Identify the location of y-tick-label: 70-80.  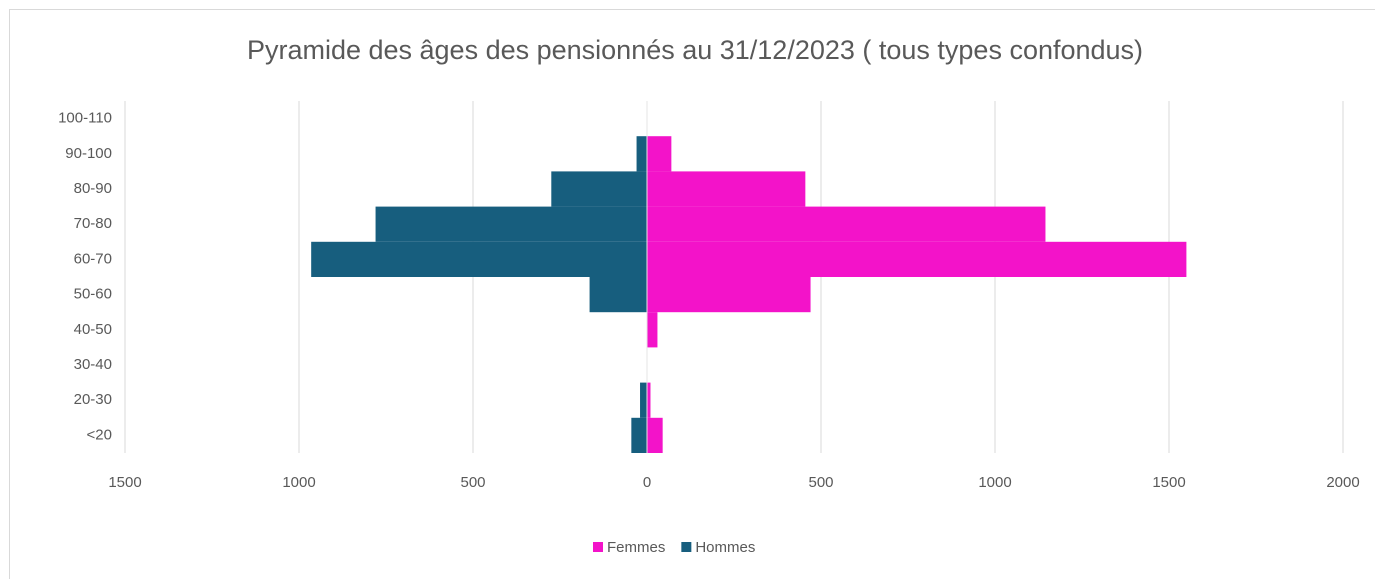
(93, 223).